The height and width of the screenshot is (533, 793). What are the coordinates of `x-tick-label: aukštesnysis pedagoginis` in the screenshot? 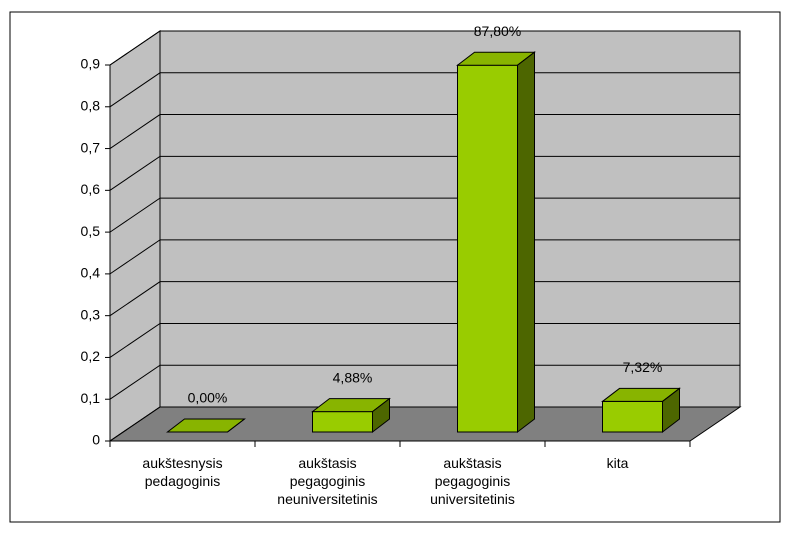 It's located at (182, 472).